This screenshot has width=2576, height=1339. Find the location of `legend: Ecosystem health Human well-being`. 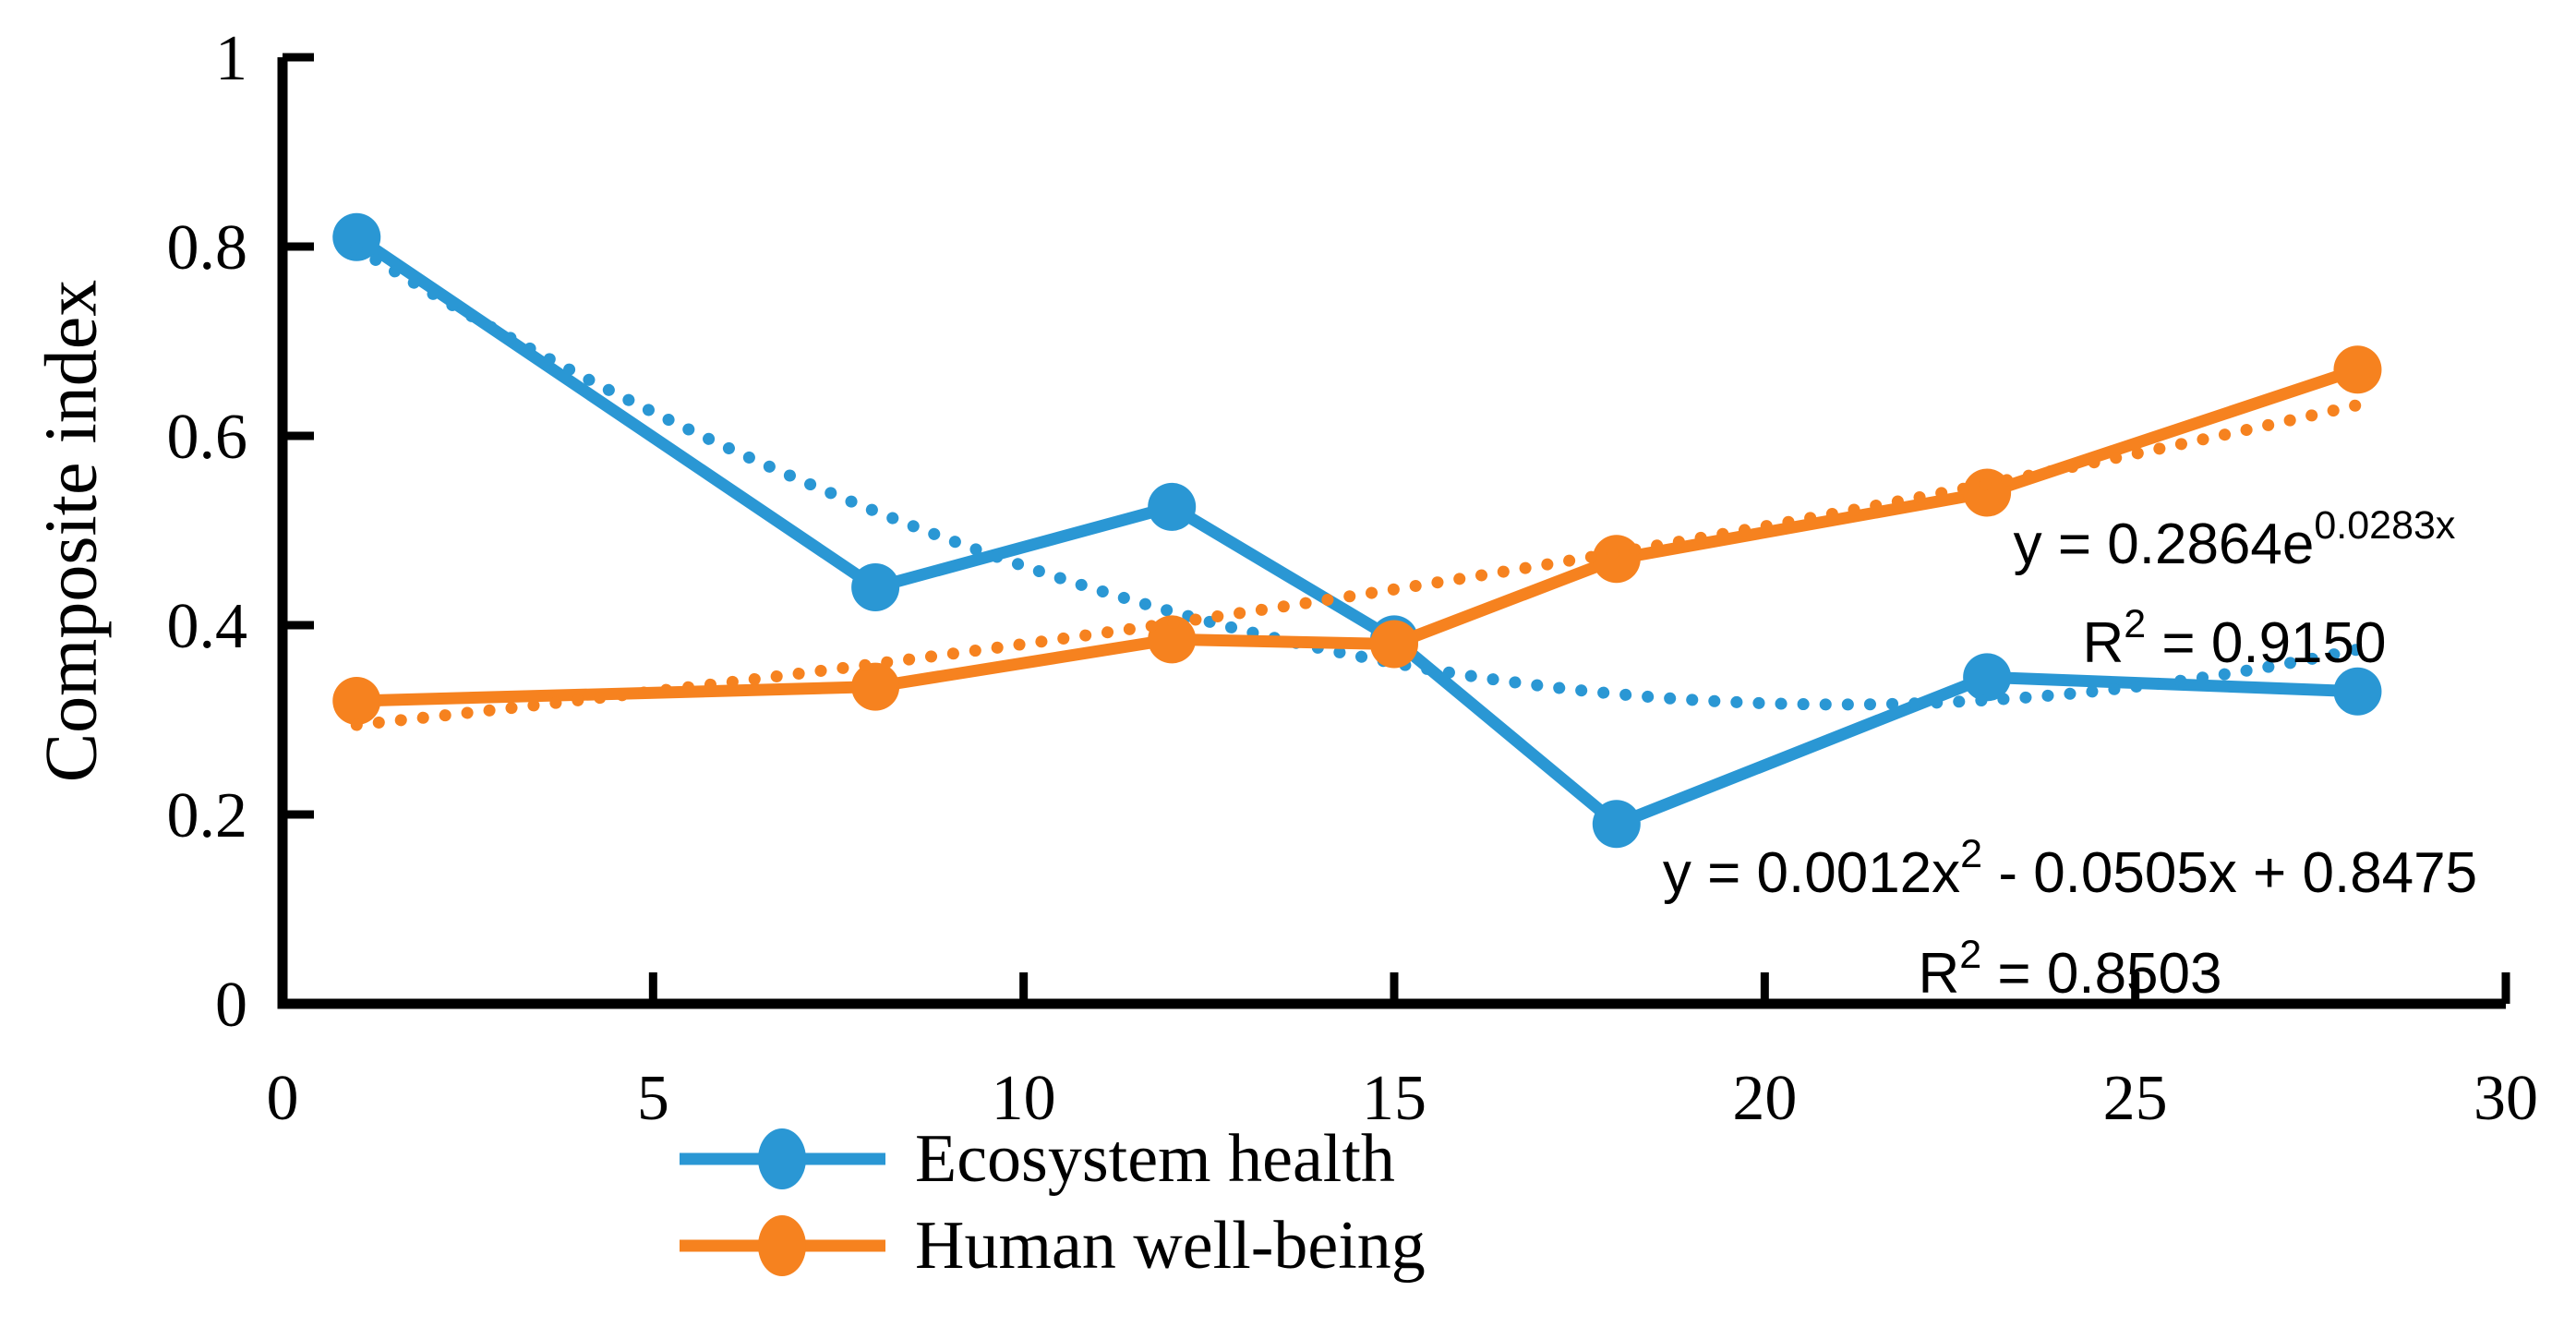

legend: Ecosystem health Human well-being is located at coordinates (1050, 1202).